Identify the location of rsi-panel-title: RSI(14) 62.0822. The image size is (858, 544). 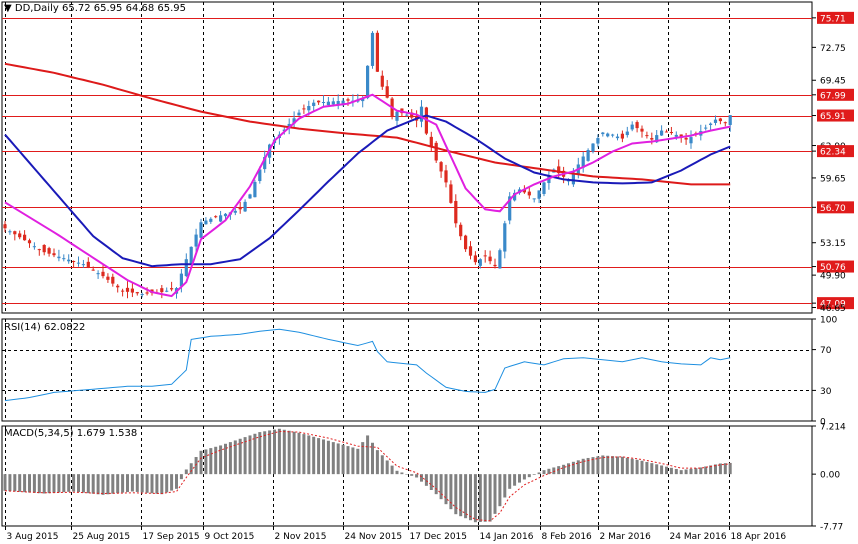
(45, 327).